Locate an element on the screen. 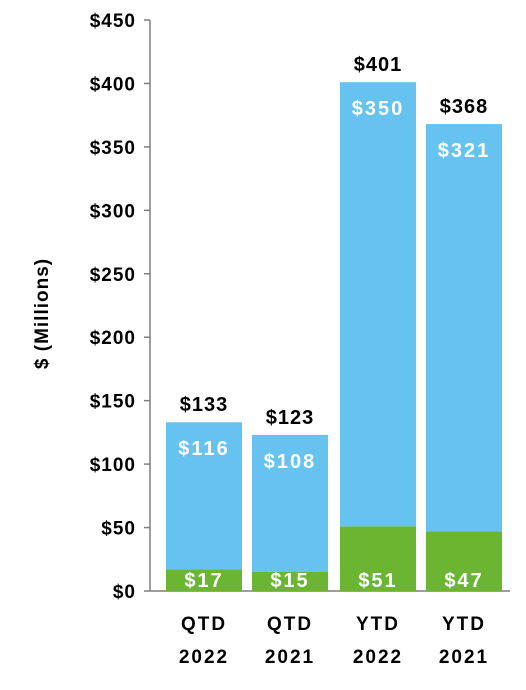 The width and height of the screenshot is (526, 690). y-tick-label: $300 is located at coordinates (113, 211).